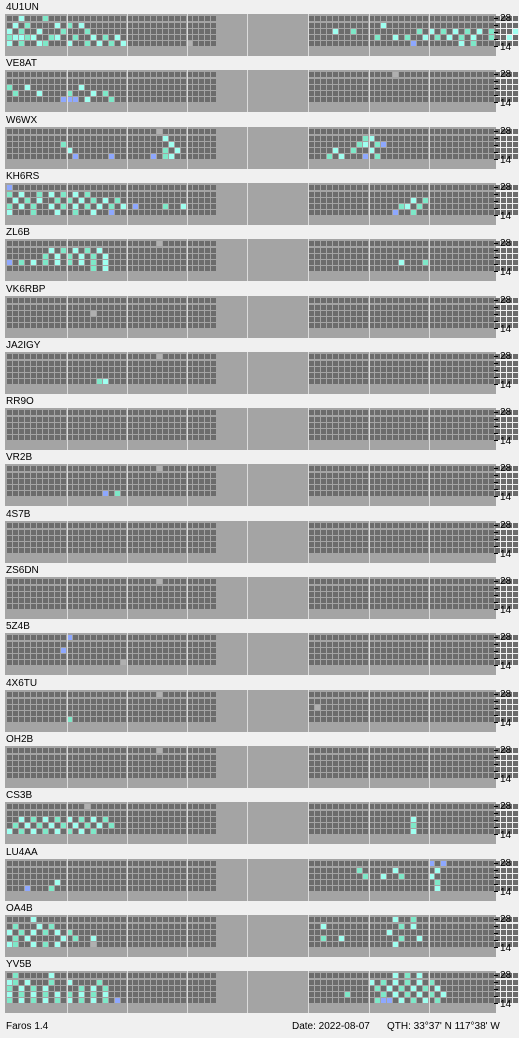  What do you see at coordinates (22, 570) in the screenshot?
I see `station-callsign: ZS6DN` at bounding box center [22, 570].